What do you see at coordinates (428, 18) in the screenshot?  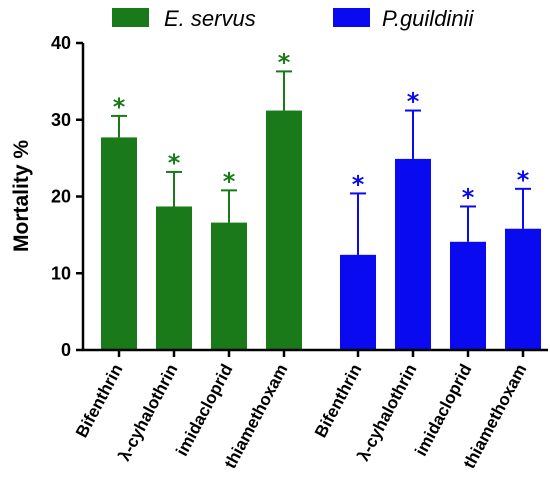 I see `legend-label: P.guildinii` at bounding box center [428, 18].